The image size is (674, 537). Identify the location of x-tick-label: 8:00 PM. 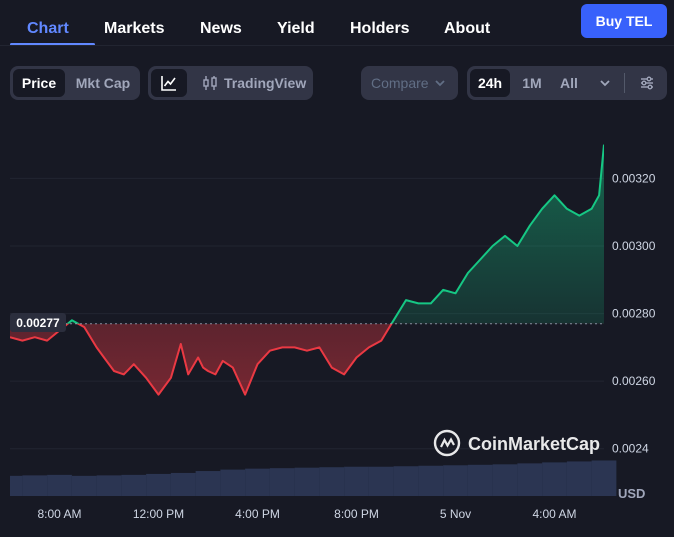
(356, 514).